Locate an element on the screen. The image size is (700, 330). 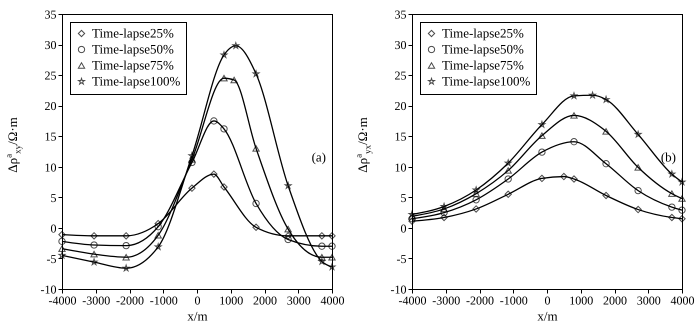
annotation: (b) is located at coordinates (668, 157).